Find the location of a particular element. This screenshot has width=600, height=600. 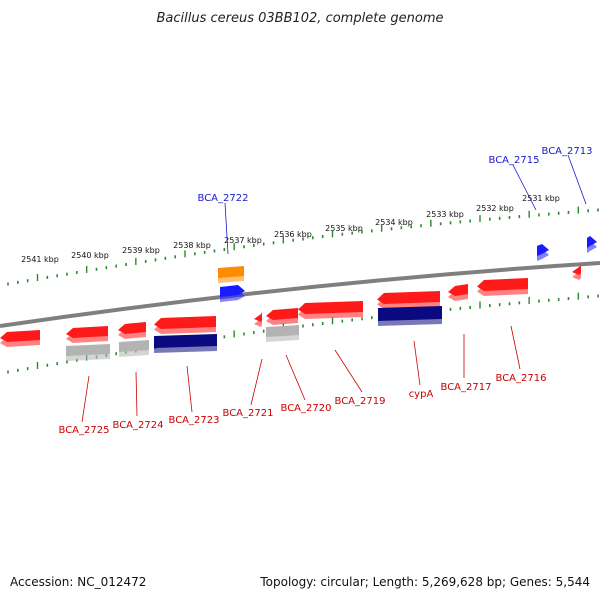

ruler-label: 2534 kbp is located at coordinates (394, 222).